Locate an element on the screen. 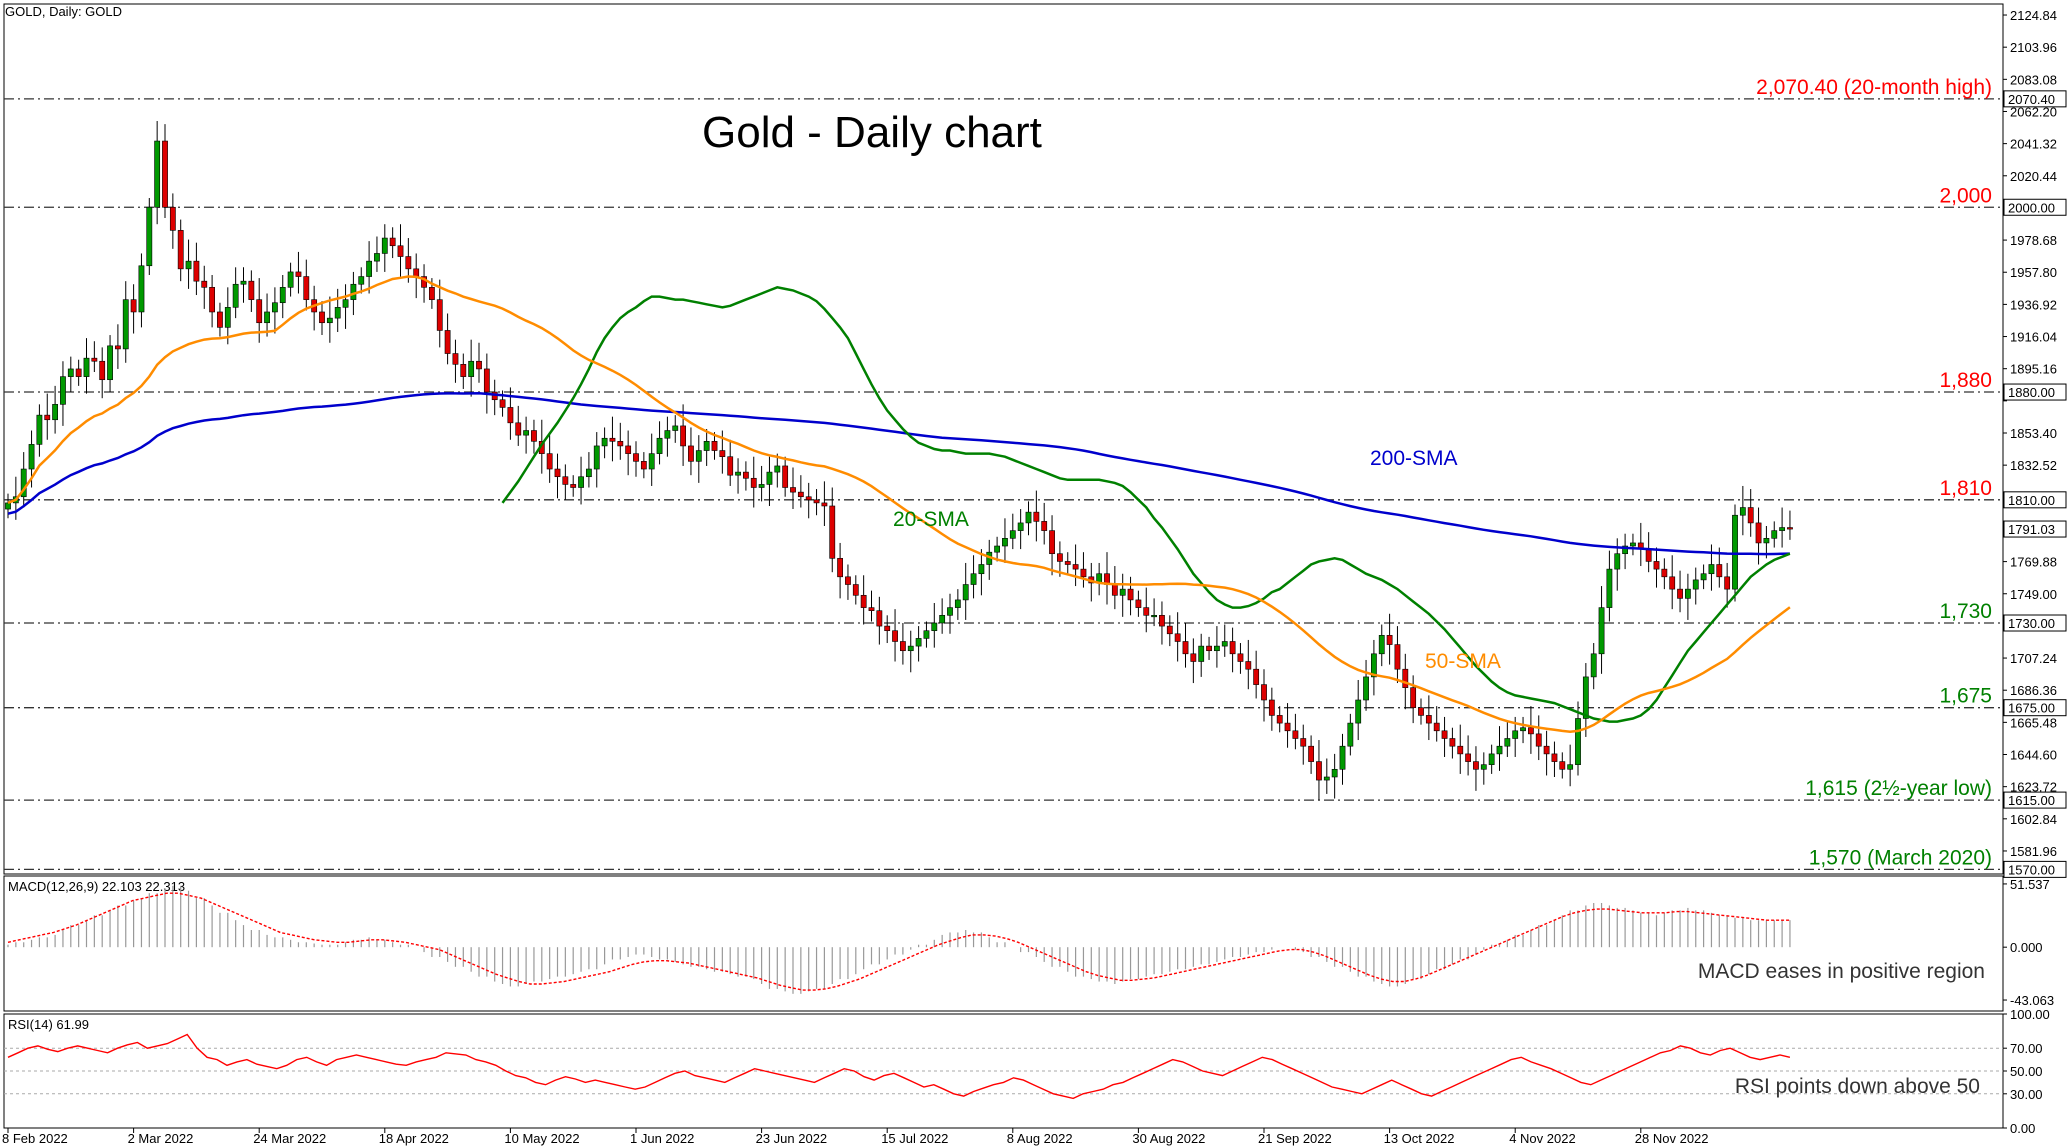 This screenshot has width=2069, height=1147. price-tick-label: 1895.16 is located at coordinates (2033, 369).